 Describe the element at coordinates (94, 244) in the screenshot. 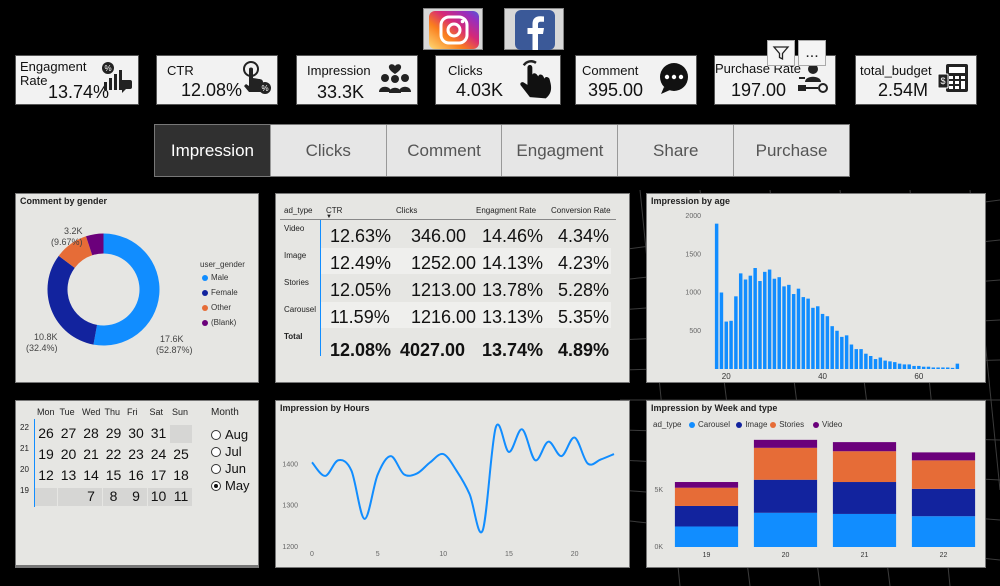

I see `donut-slice-blank` at that location.